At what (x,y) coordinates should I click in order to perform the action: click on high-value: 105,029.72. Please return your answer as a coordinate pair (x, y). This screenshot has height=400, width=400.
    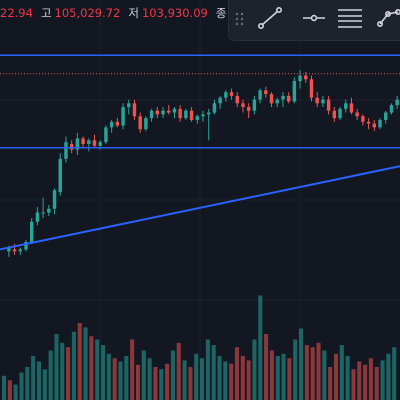
    Looking at the image, I should click on (87, 13).